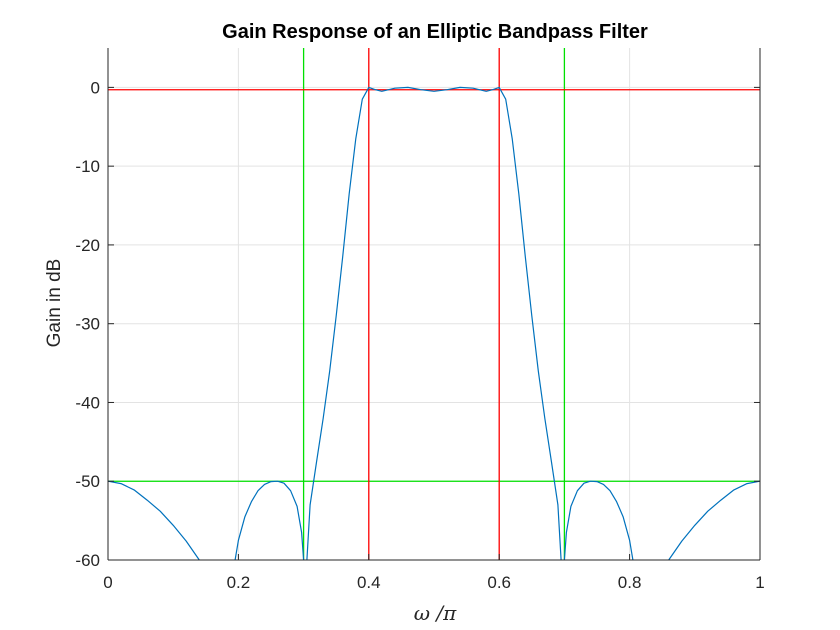  I want to click on x-tick-label: 0.2, so click(239, 582).